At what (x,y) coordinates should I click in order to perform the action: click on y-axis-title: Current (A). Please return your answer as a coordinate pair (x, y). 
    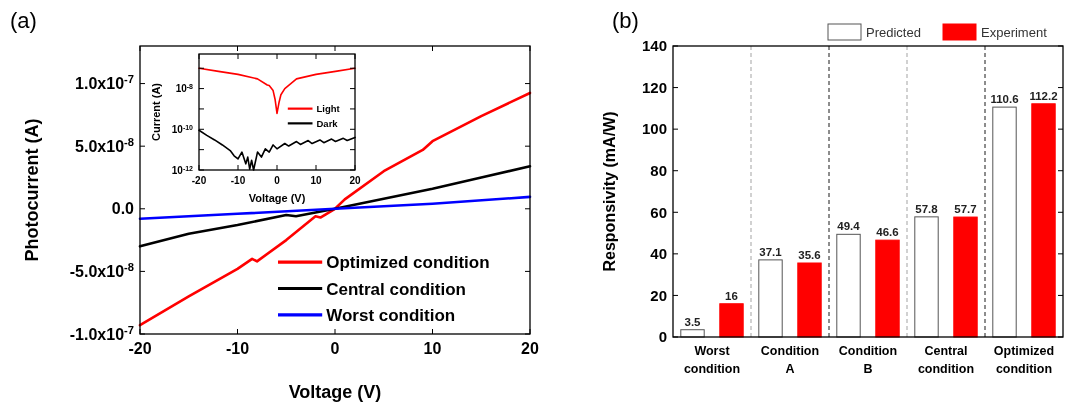
    Looking at the image, I should click on (156, 112).